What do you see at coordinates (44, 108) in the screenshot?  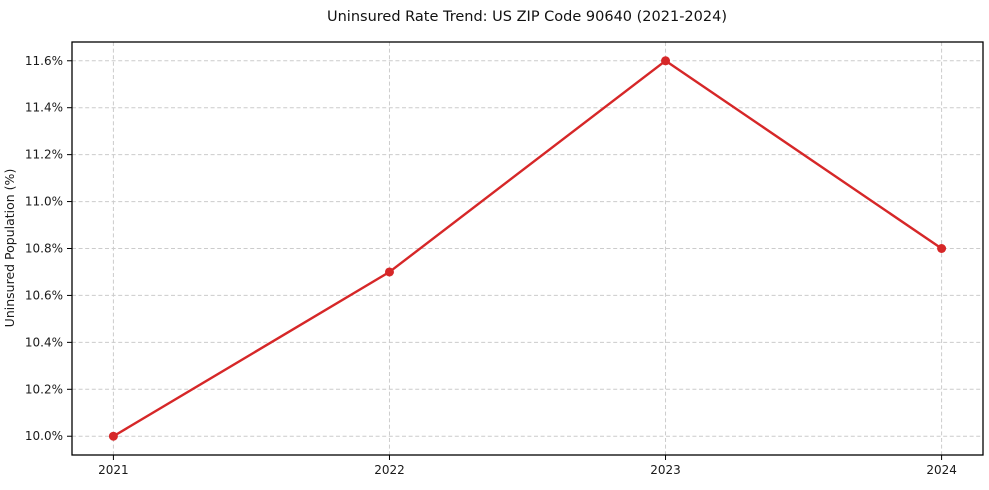 I see `y-tick-label: 11.4%` at bounding box center [44, 108].